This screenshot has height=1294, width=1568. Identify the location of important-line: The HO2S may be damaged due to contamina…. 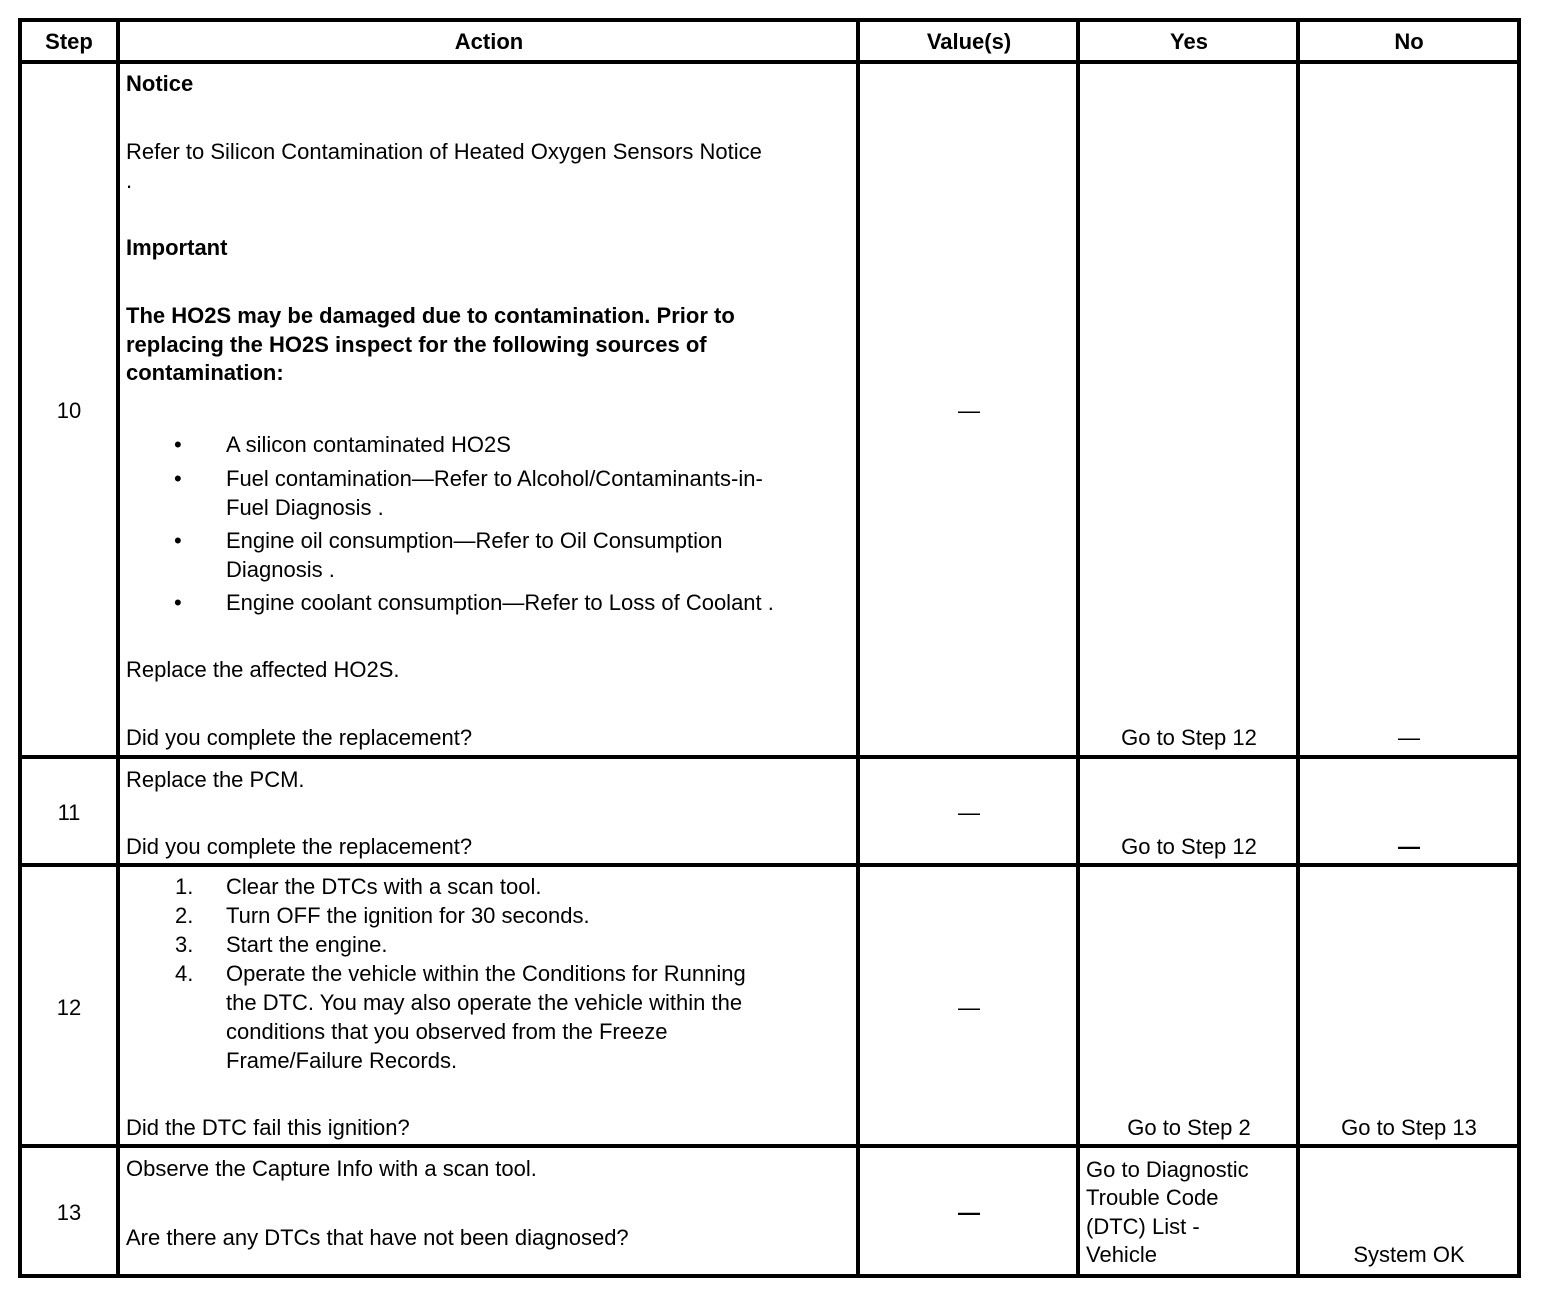
(430, 315).